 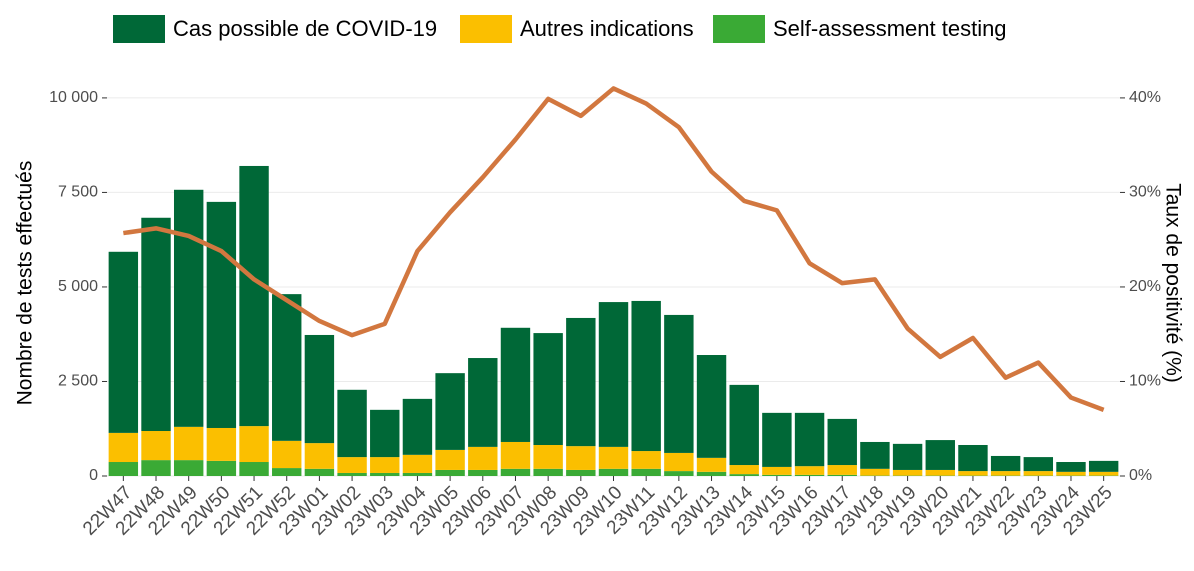 I want to click on y-tick-label: 0, so click(x=93, y=475).